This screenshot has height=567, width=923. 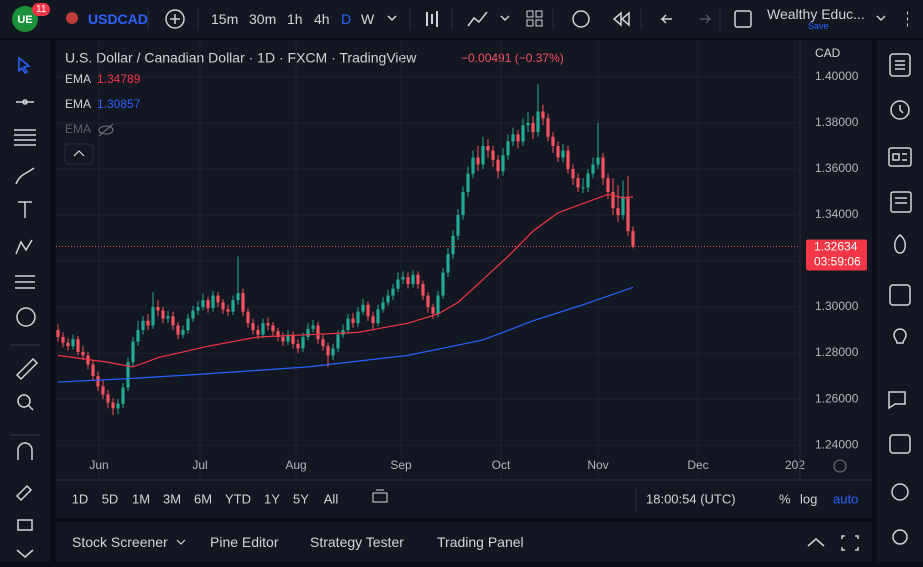 What do you see at coordinates (301, 498) in the screenshot?
I see `range-button: 5Y` at bounding box center [301, 498].